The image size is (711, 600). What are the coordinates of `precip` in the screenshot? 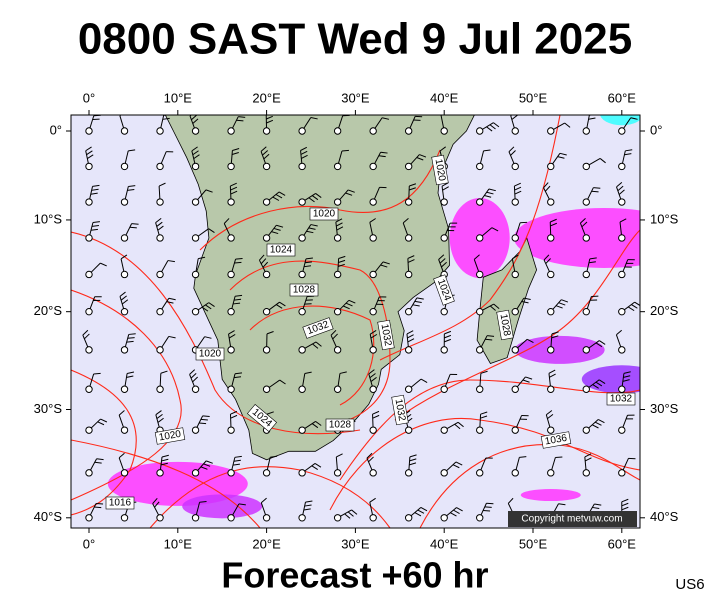 It's located at (559, 349).